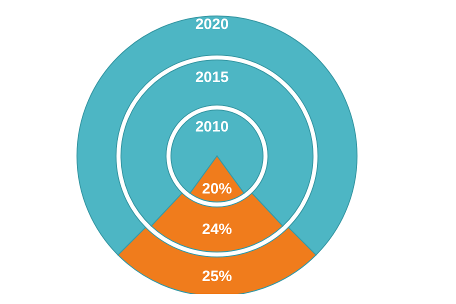  I want to click on slice-label: 2020, so click(212, 24).